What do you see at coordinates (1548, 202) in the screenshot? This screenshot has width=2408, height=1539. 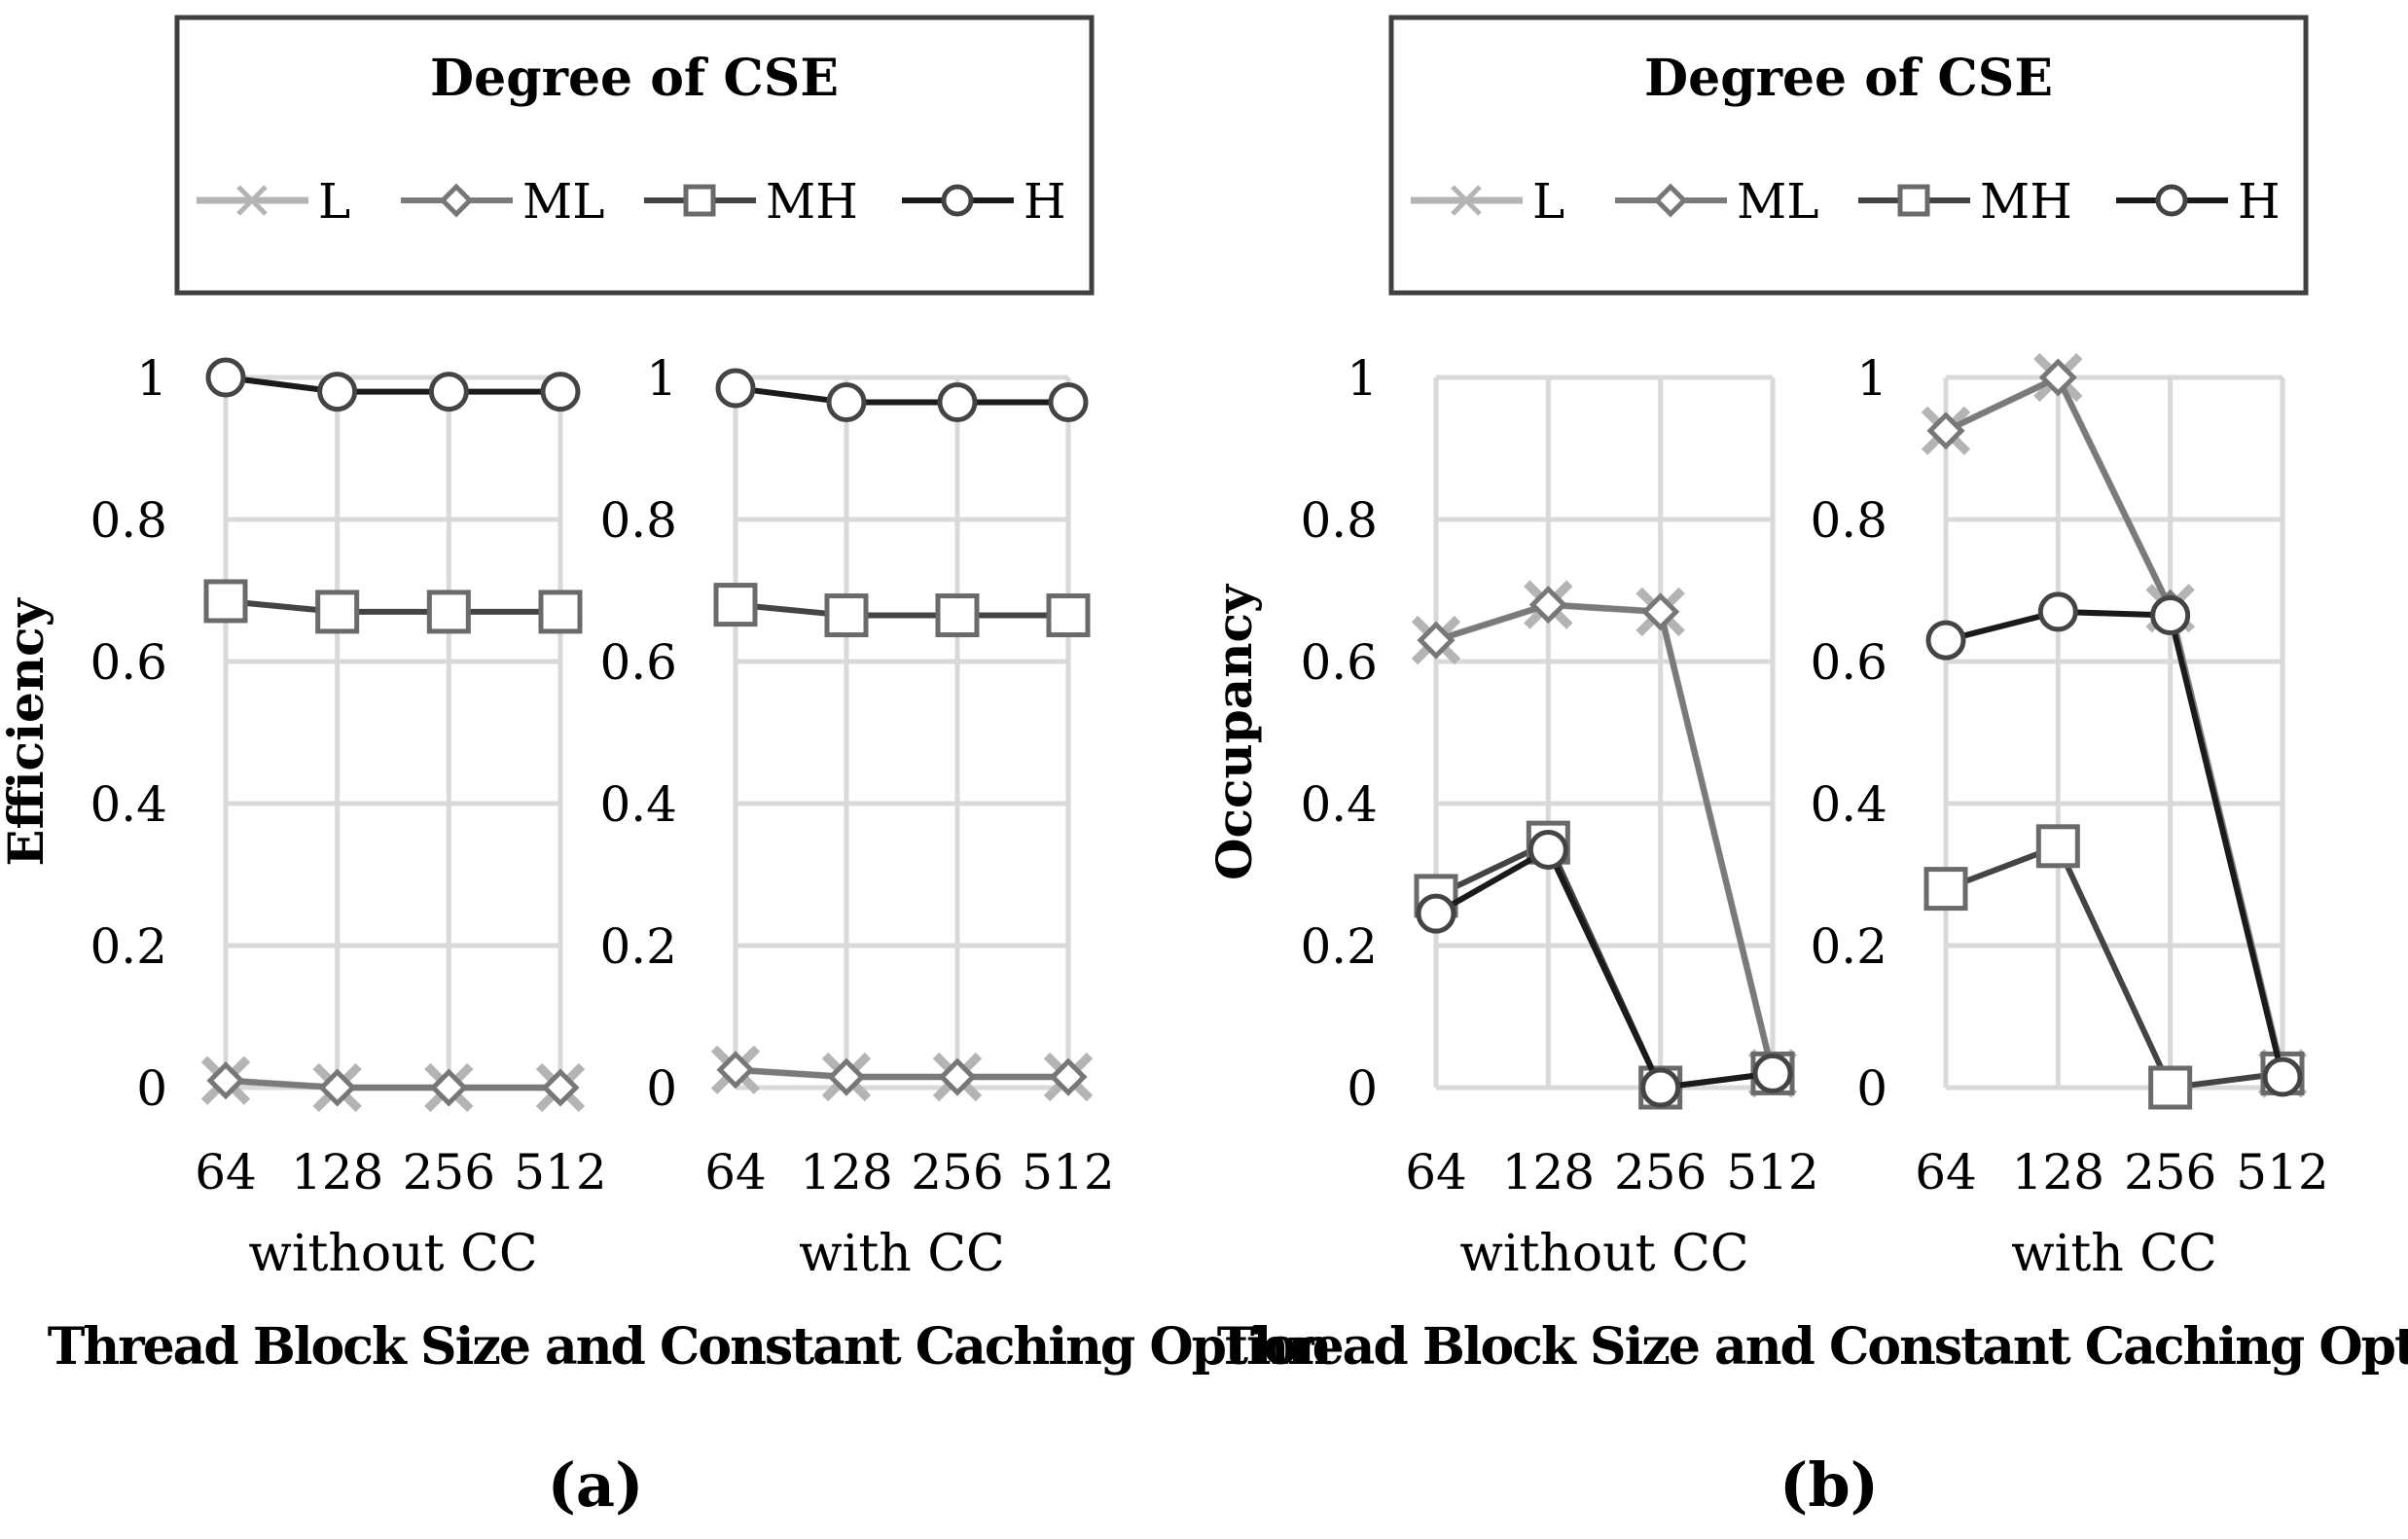 I see `legend-label-l: L` at bounding box center [1548, 202].